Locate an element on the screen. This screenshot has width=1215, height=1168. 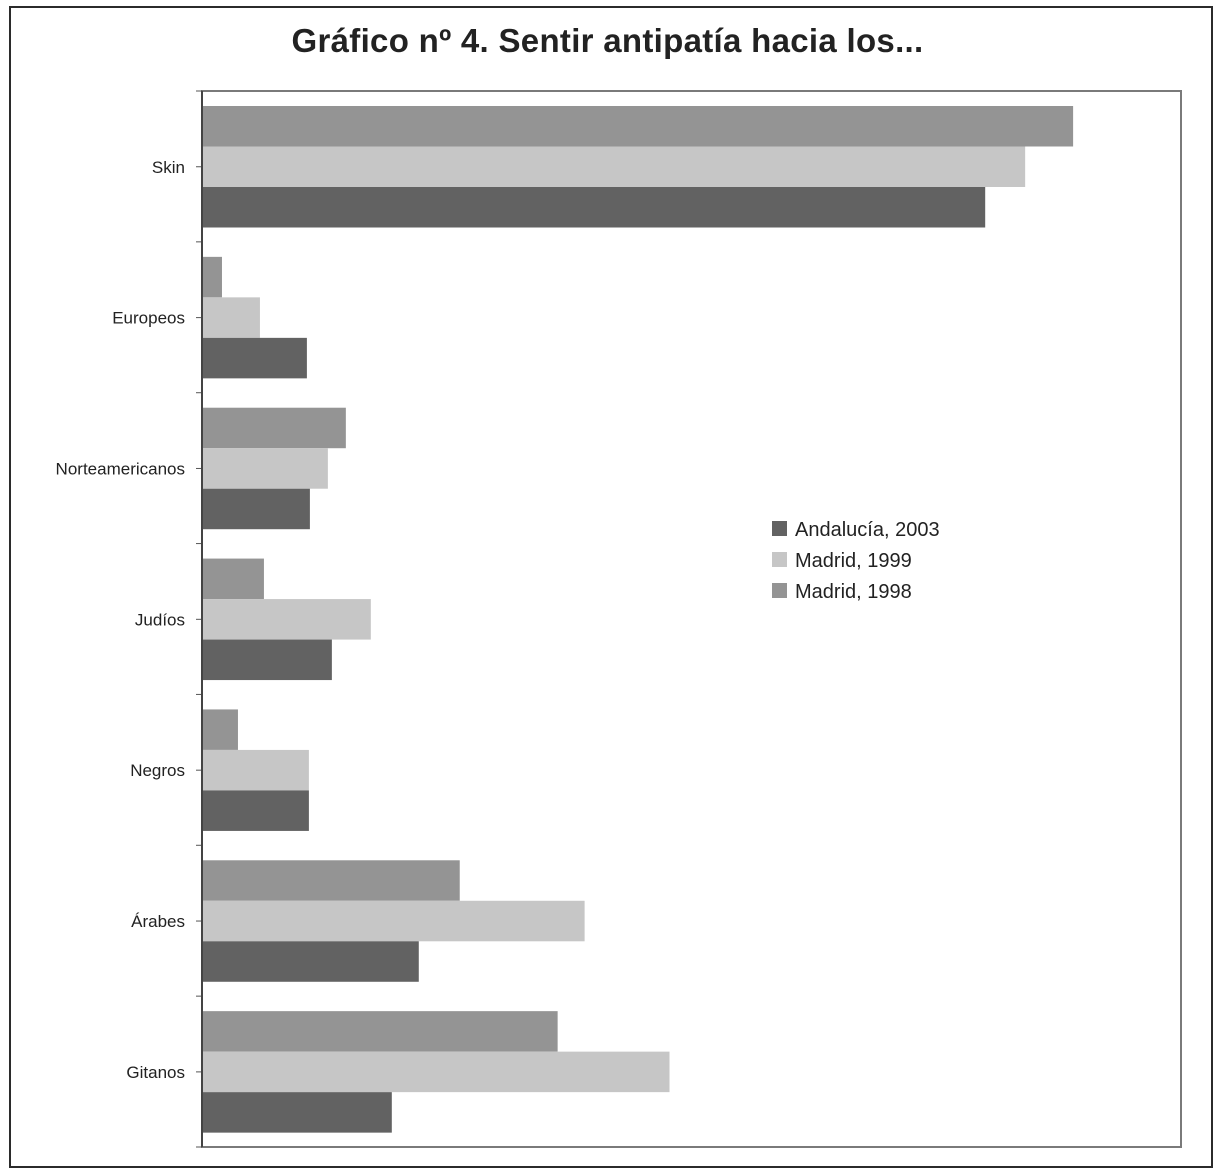
bar-arabes-madrid-1999 is located at coordinates (393, 921).